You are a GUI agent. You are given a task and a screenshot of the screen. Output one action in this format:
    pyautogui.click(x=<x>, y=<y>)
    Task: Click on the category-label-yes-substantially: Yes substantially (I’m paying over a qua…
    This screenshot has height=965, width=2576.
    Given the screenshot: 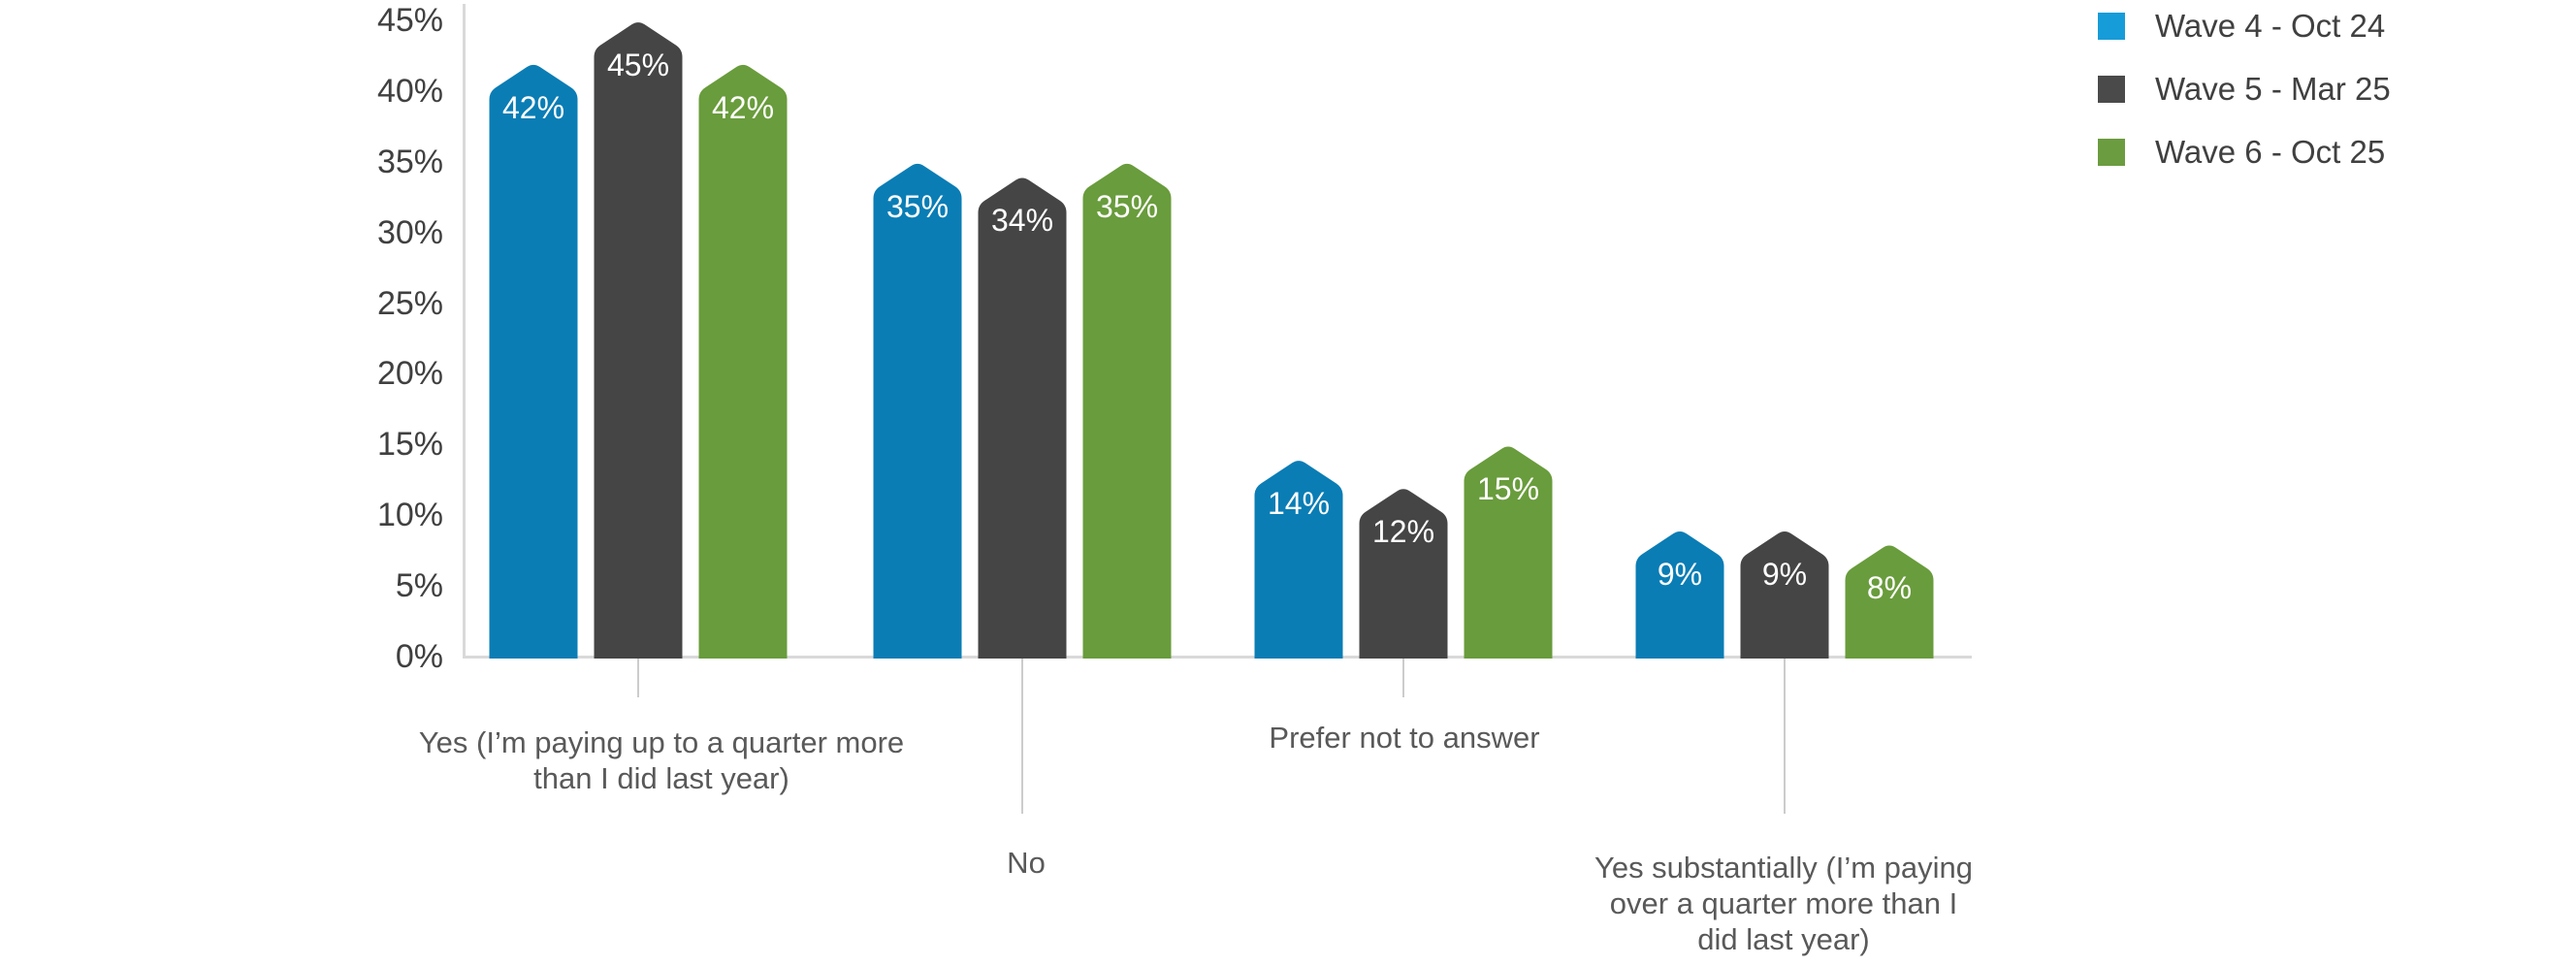 What is the action you would take?
    pyautogui.click(x=1783, y=903)
    